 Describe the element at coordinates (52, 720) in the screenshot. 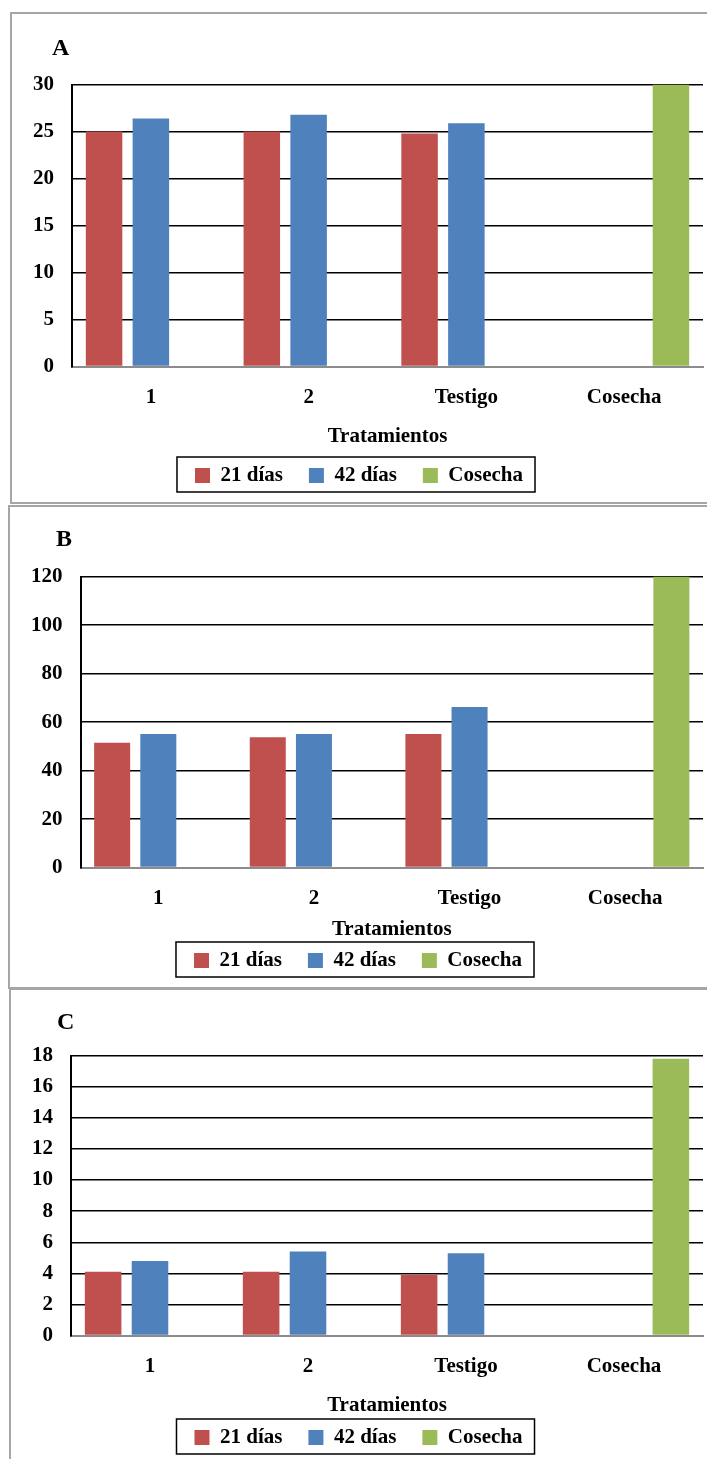

I see `y-tick-label: 60` at that location.